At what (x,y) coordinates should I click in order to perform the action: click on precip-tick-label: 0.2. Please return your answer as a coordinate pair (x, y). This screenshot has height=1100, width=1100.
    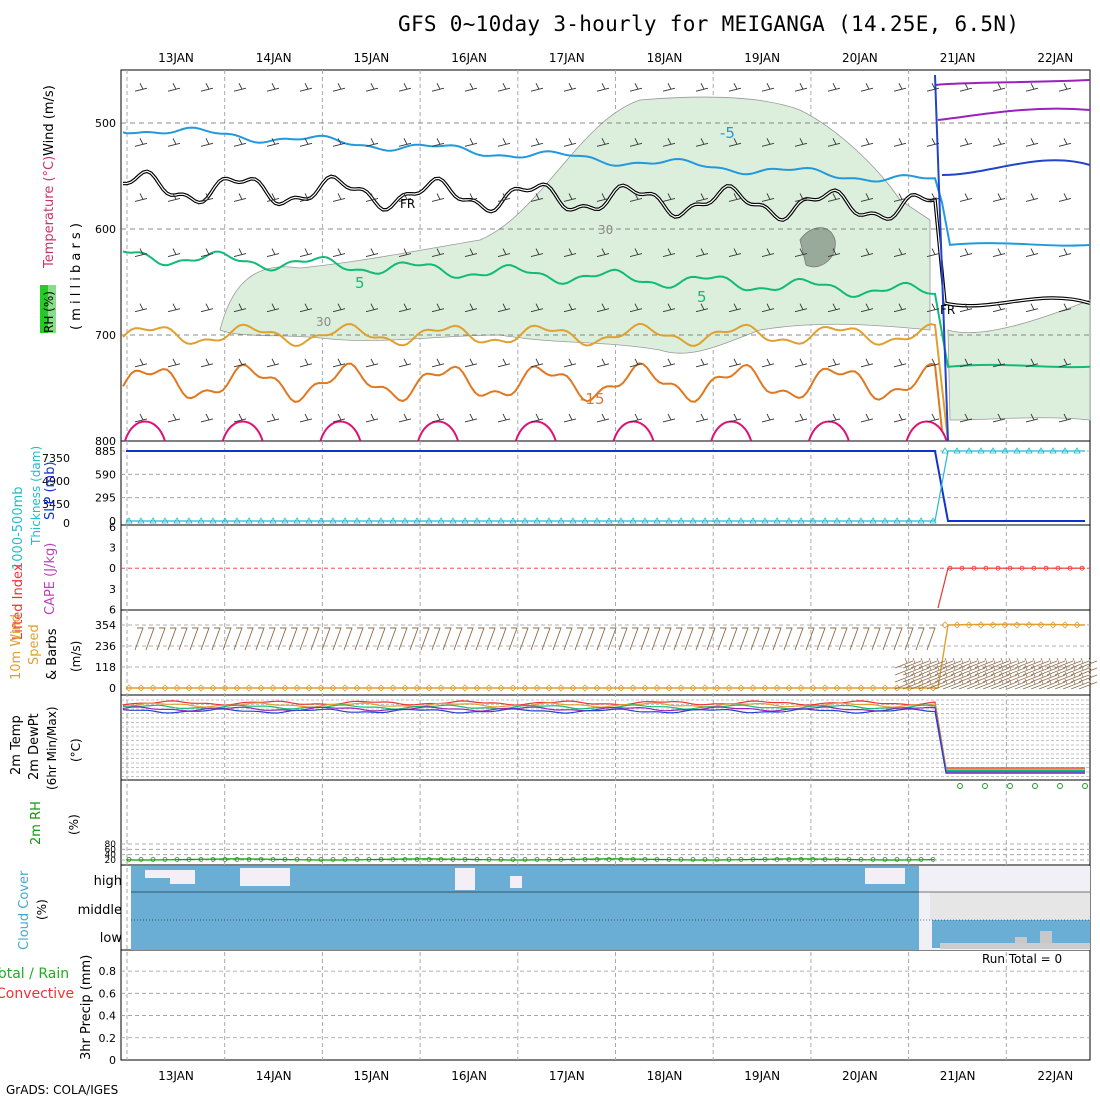
    Looking at the image, I should click on (108, 1038).